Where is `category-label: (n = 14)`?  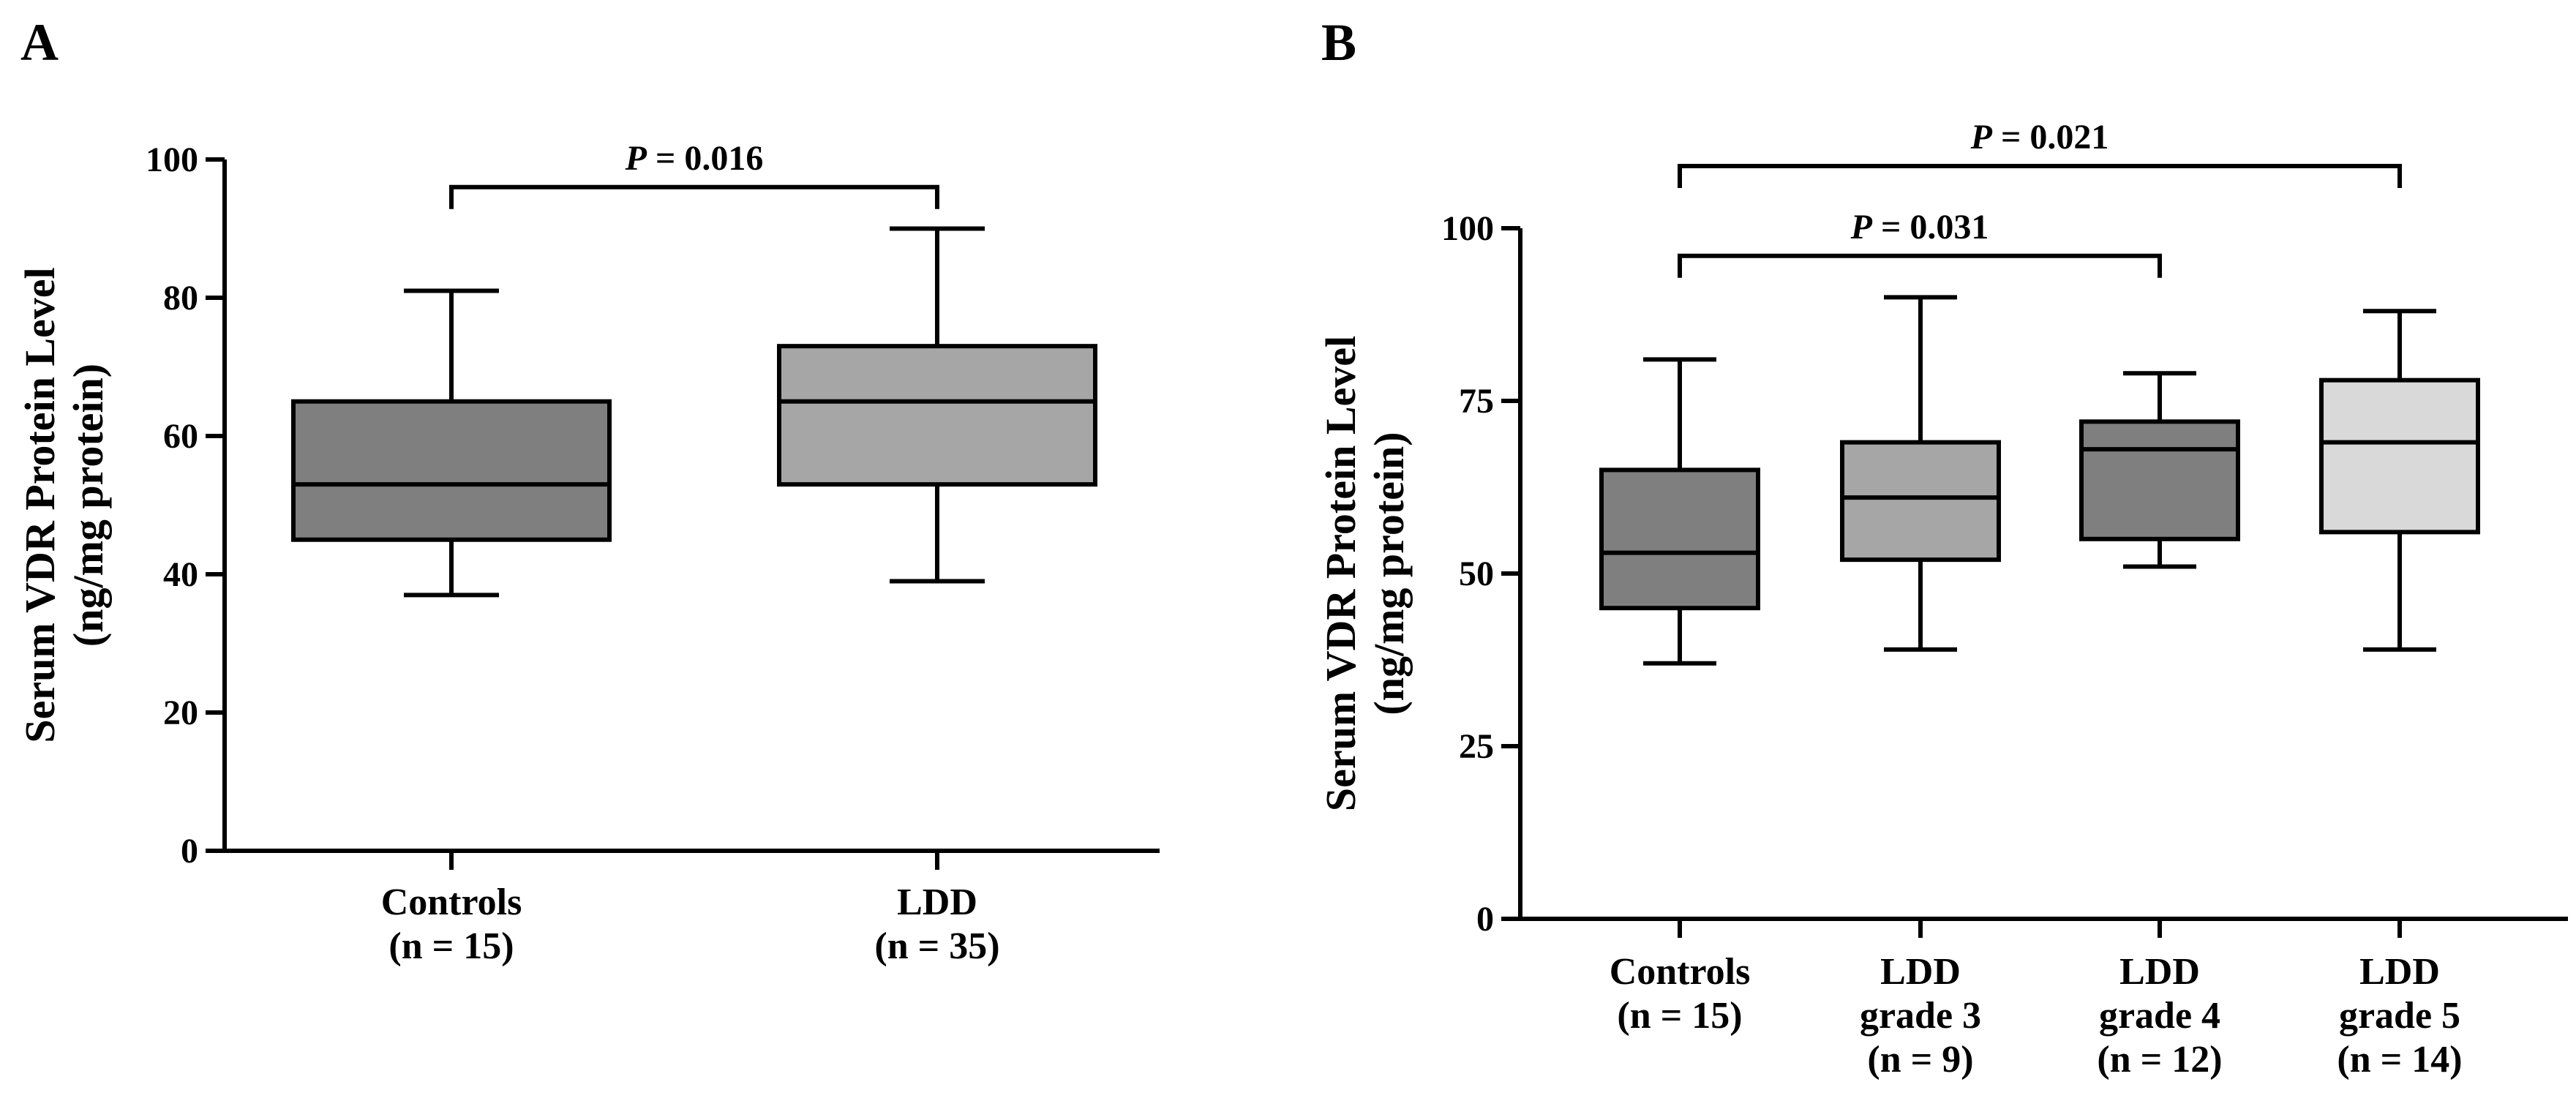
category-label: (n = 14) is located at coordinates (2399, 1059).